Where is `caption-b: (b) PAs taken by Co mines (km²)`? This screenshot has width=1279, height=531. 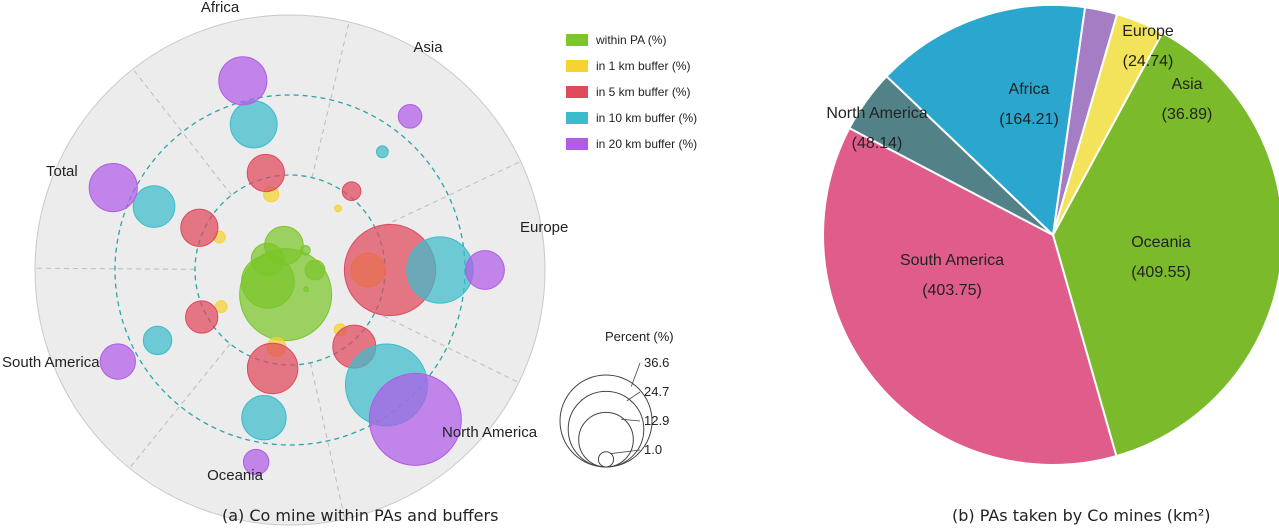 caption-b: (b) PAs taken by Co mines (km²) is located at coordinates (1081, 515).